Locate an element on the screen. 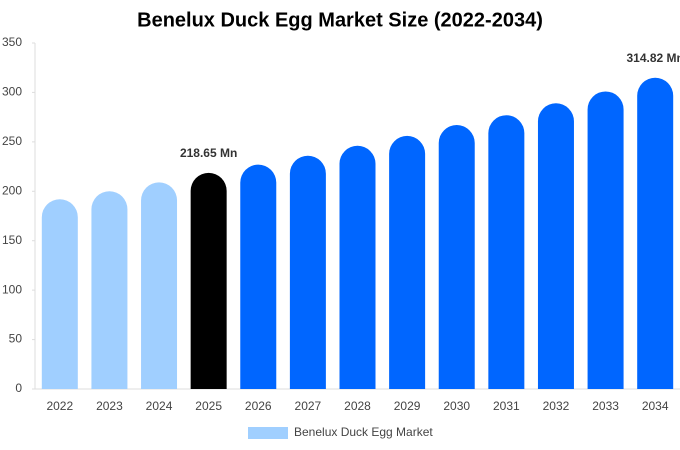 This screenshot has width=680, height=450. y-tick-label: 300 is located at coordinates (12, 92).